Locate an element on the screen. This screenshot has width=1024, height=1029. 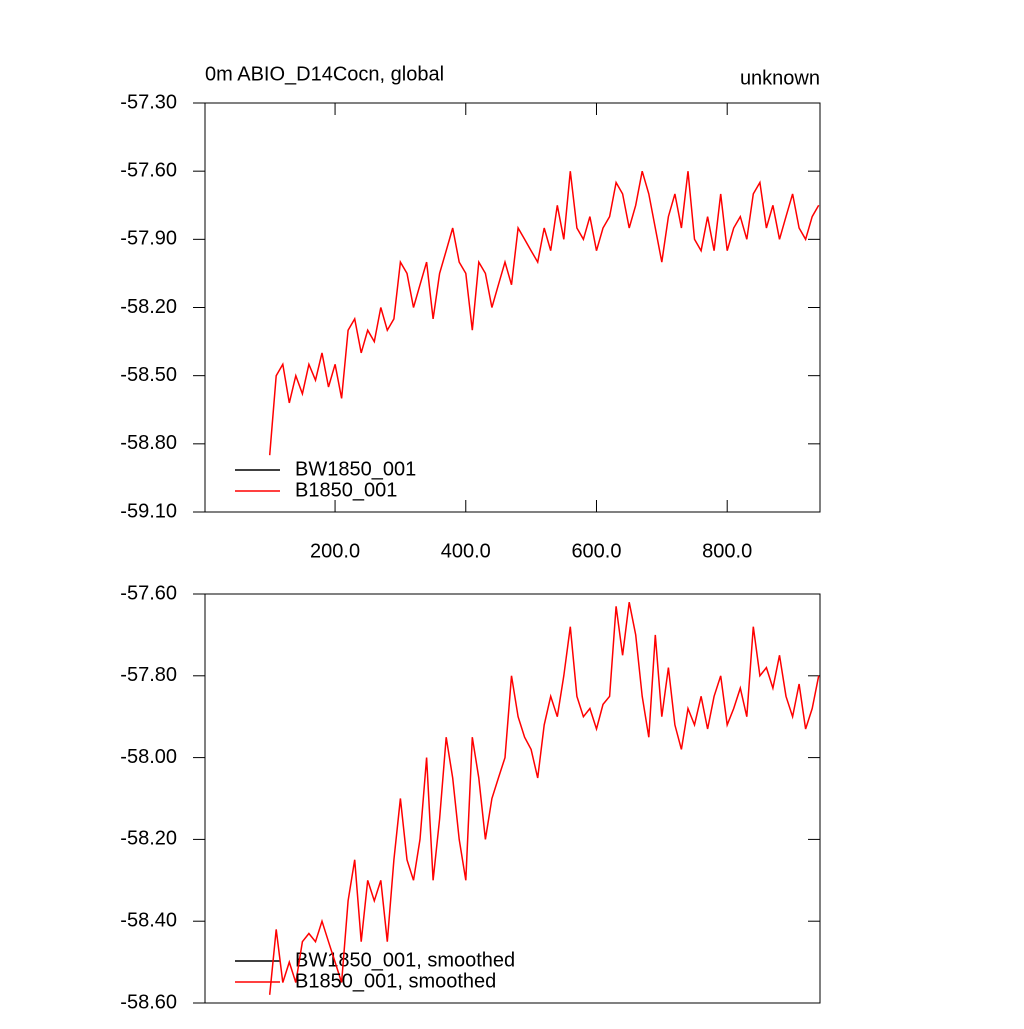
x-tick-label: 800.0 is located at coordinates (727, 551).